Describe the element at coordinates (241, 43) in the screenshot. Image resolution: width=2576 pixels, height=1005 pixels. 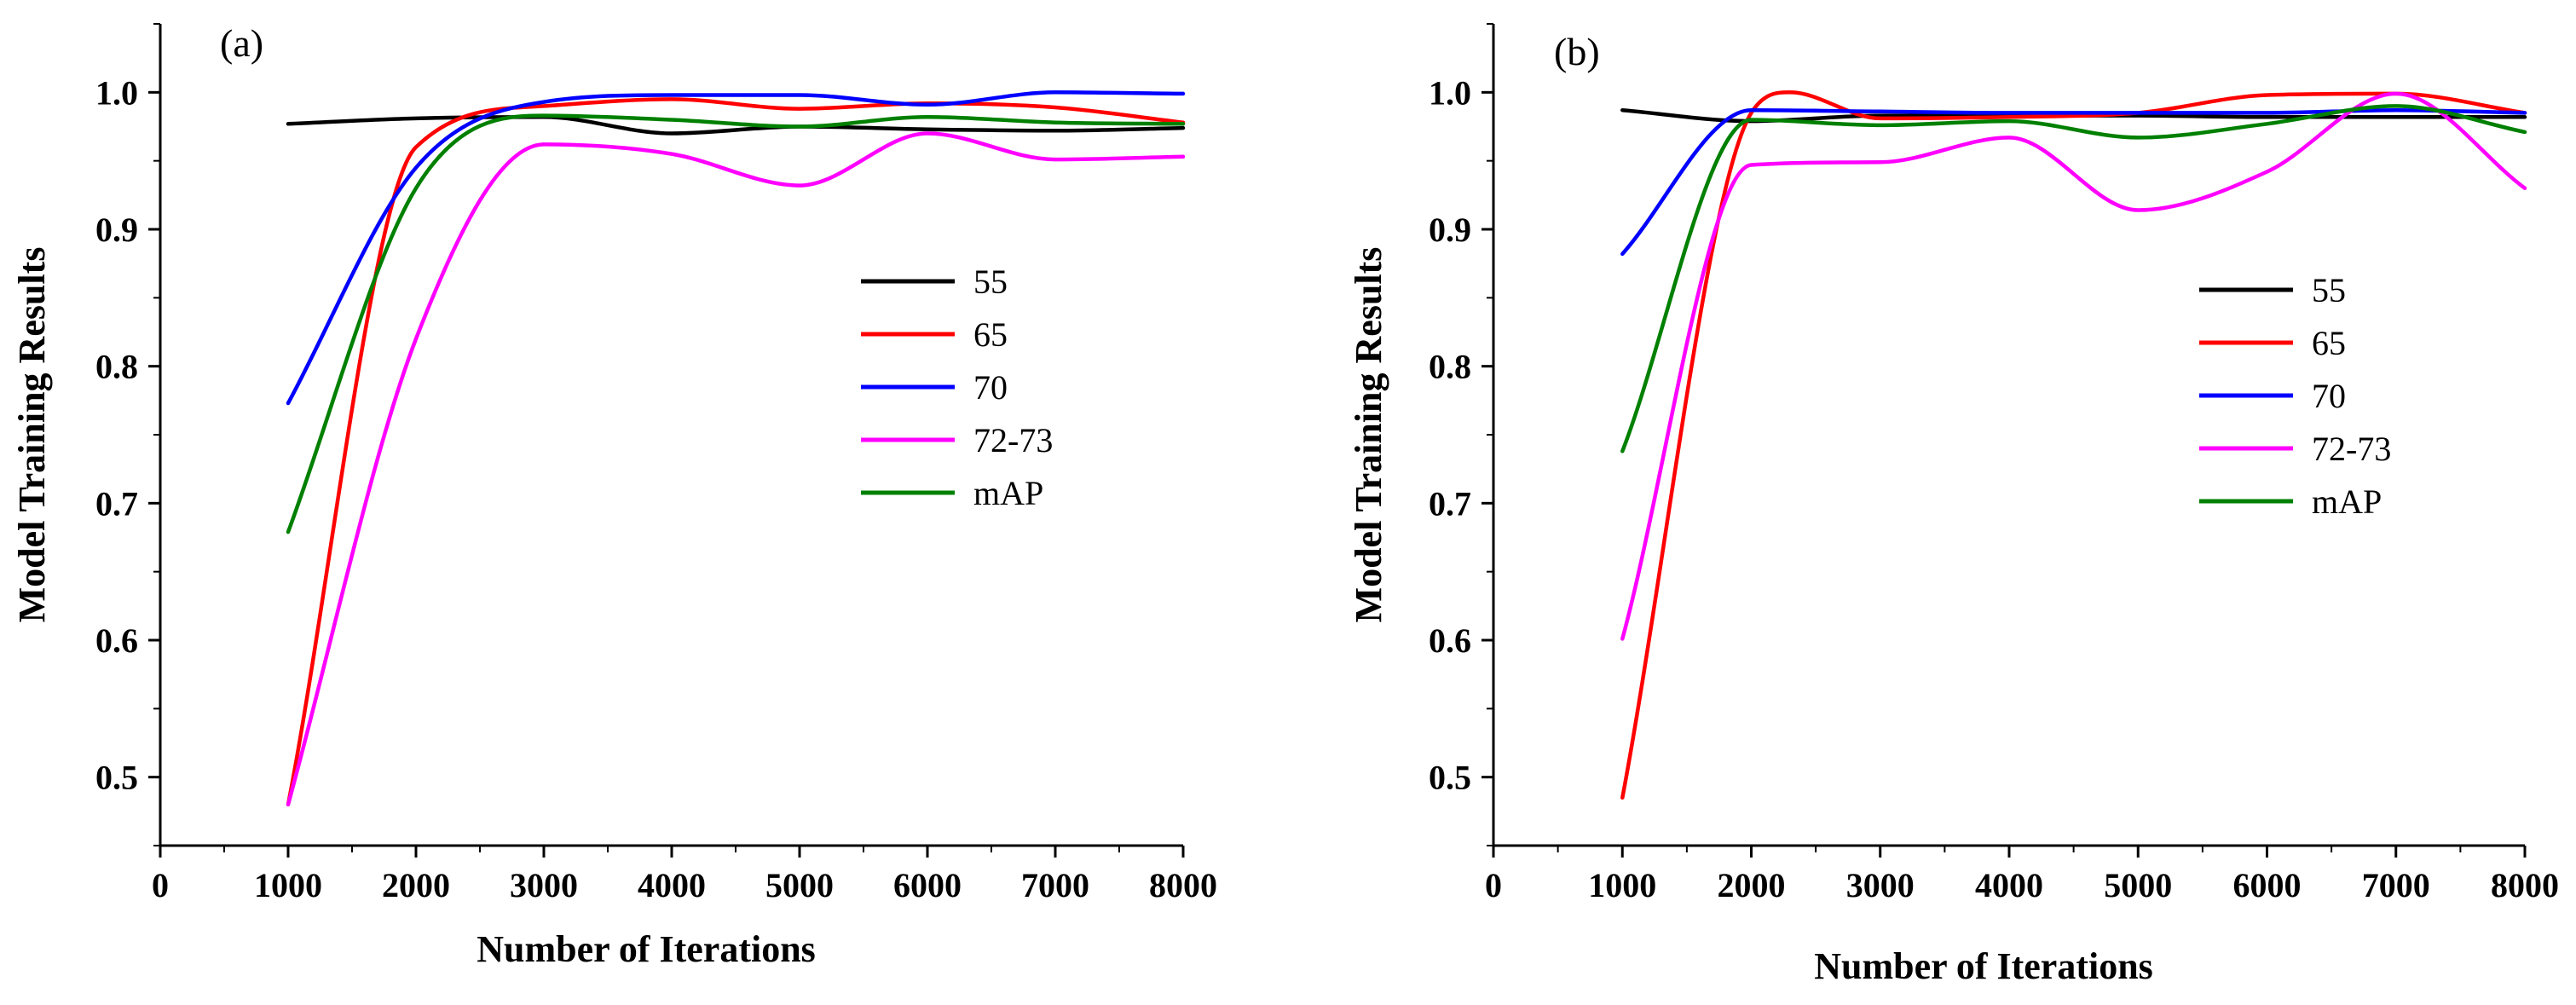
I see `panel-label: (a)` at that location.